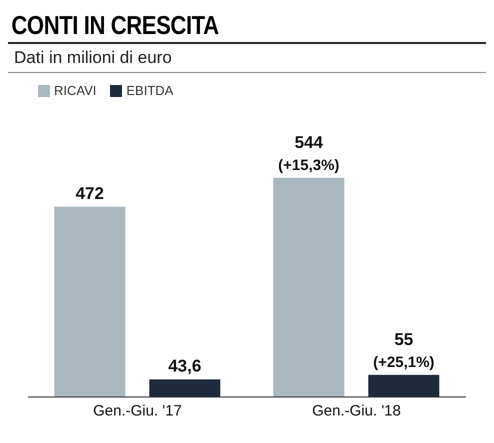 Image resolution: width=494 pixels, height=443 pixels. Describe the element at coordinates (247, 57) in the screenshot. I see `chart-subtitle: Dati in milioni di euro` at that location.